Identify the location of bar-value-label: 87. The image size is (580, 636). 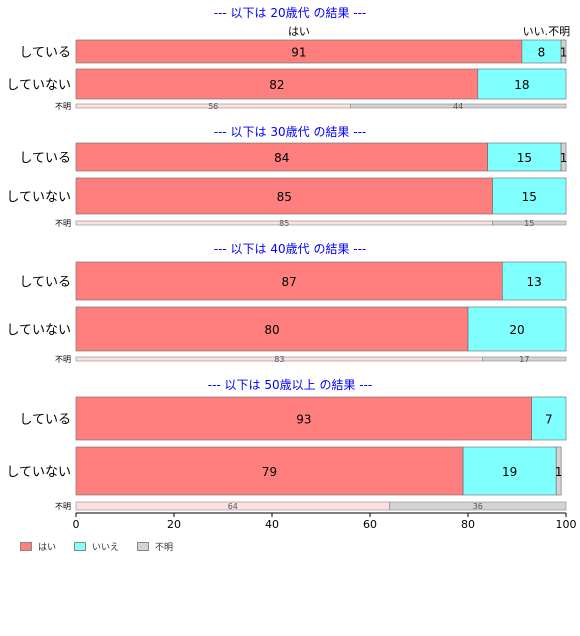
(289, 282).